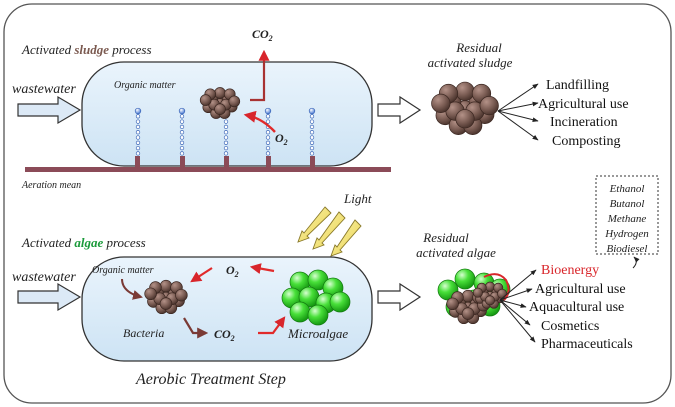 The image size is (675, 407). What do you see at coordinates (576, 307) in the screenshot?
I see `algae-use-1: Aquacultural use` at bounding box center [576, 307].